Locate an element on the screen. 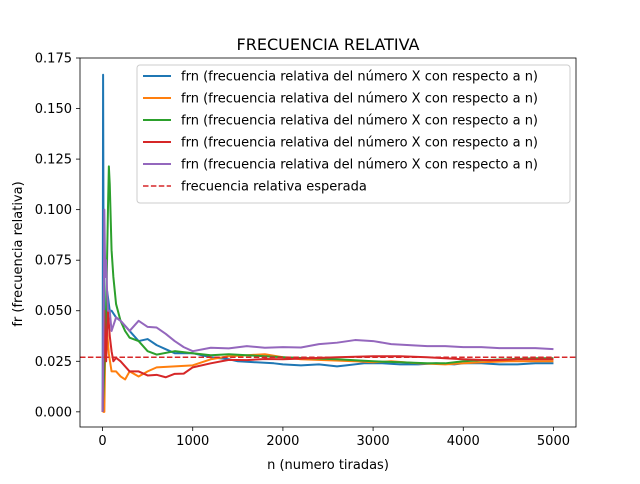 The width and height of the screenshot is (640, 484). legend-label-6: frecuencia relativa esperada is located at coordinates (274, 187).